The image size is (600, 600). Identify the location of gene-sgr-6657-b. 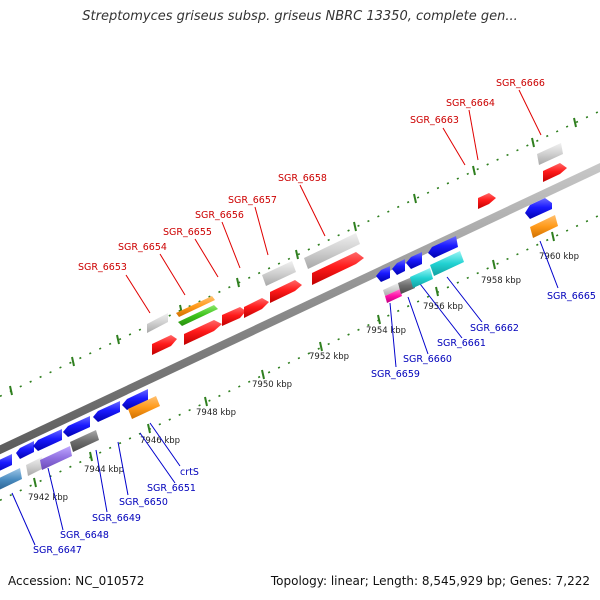
(279, 273).